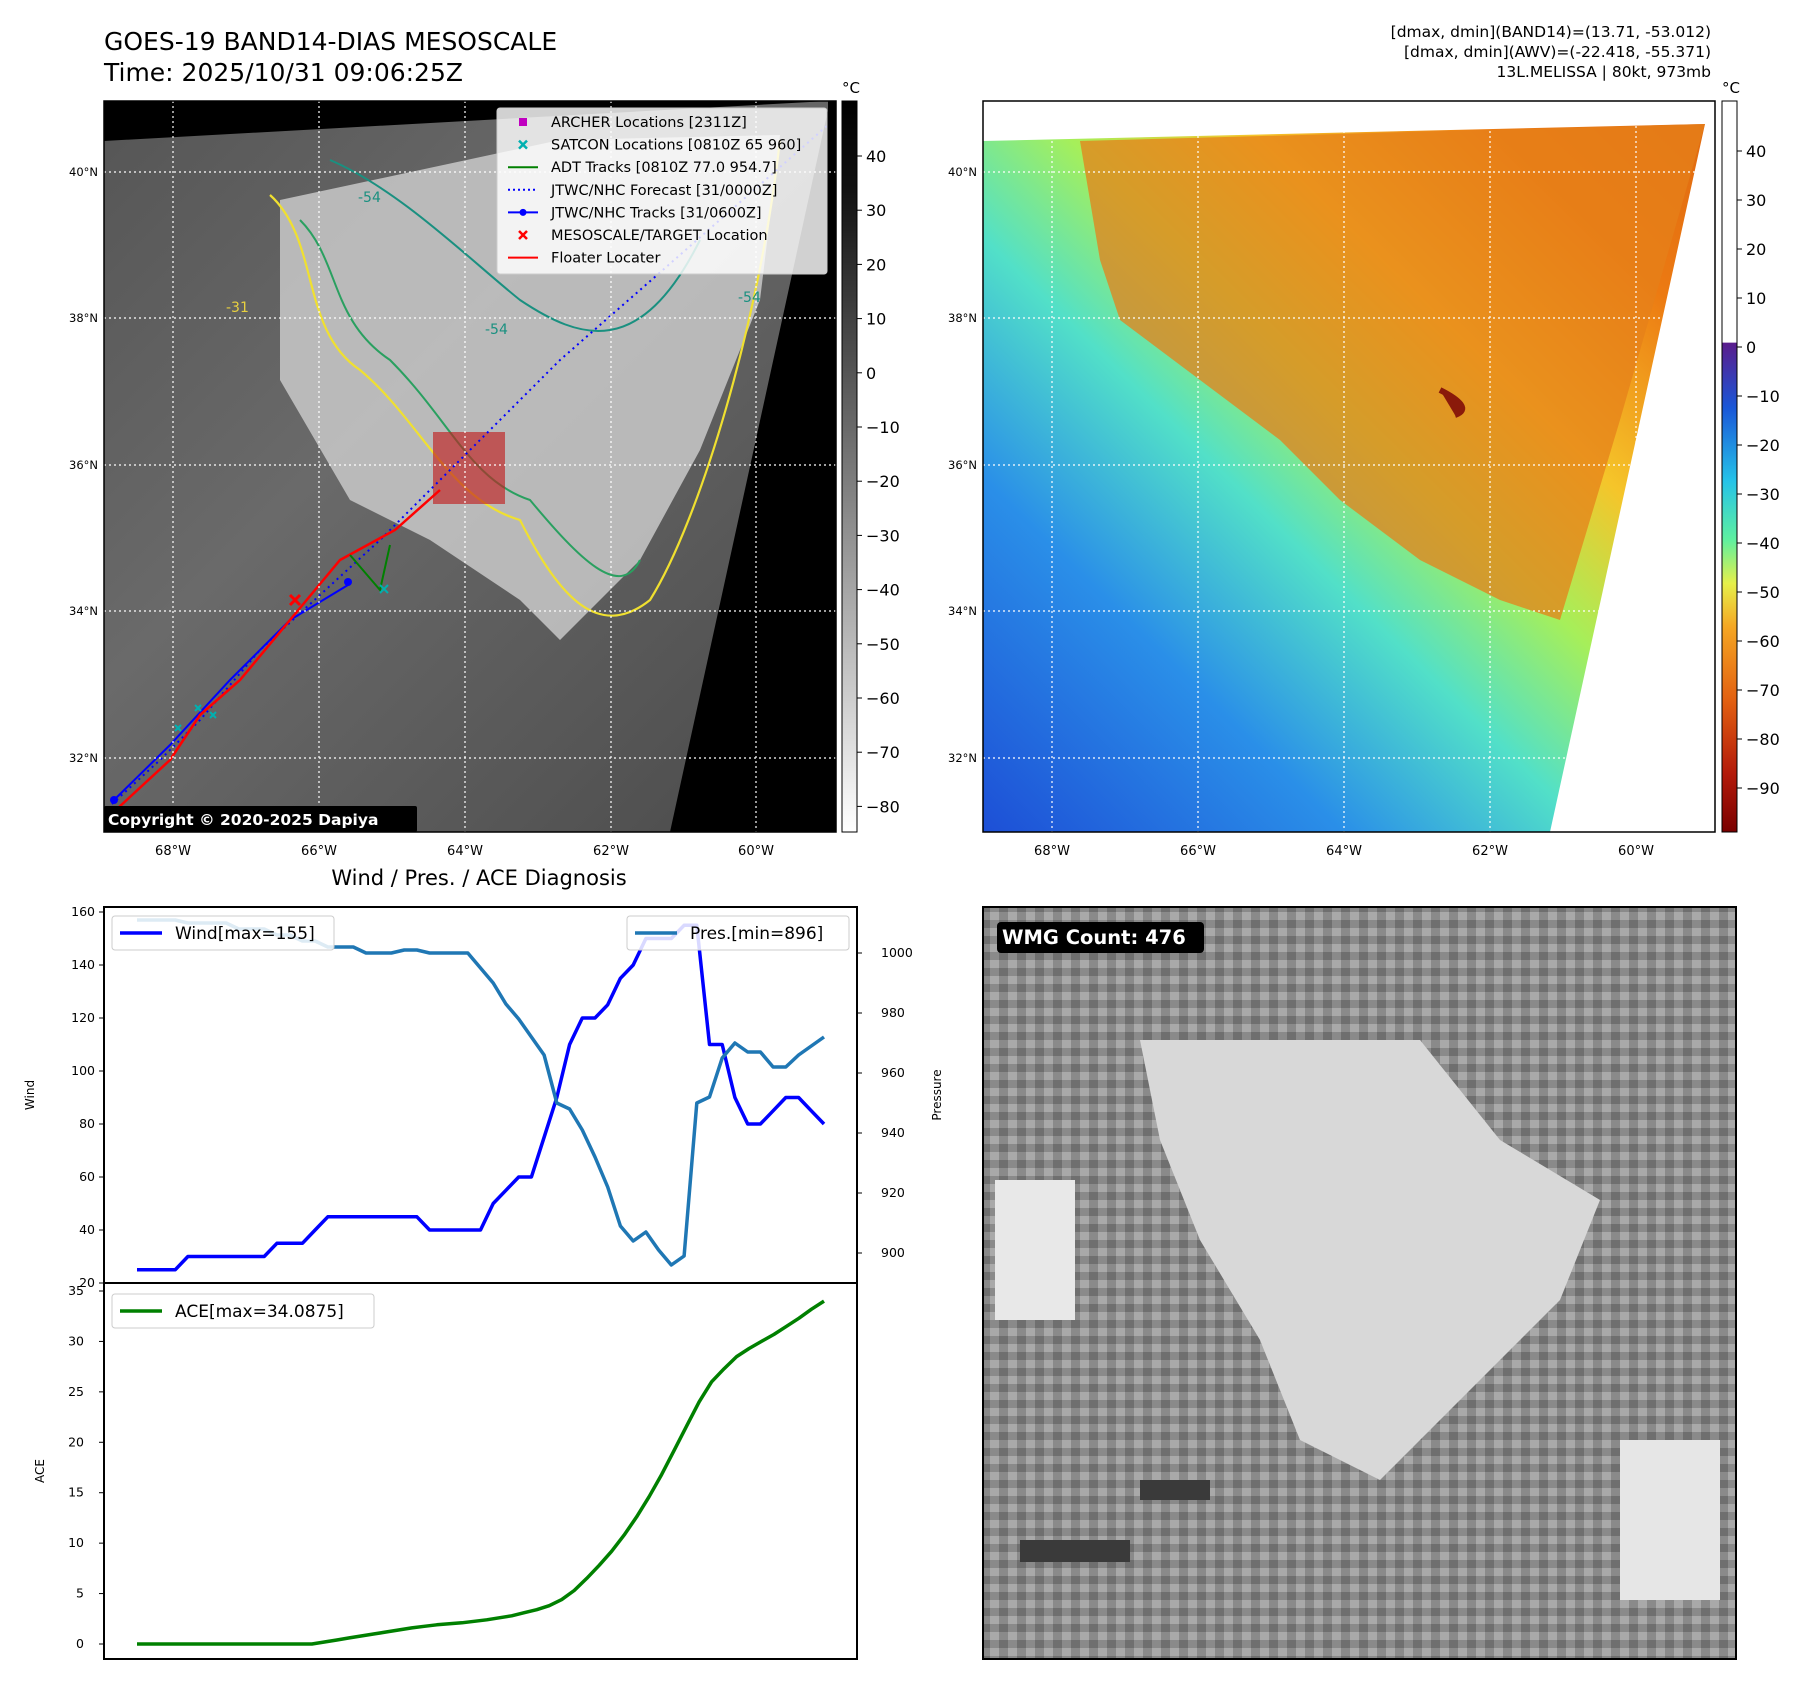 This screenshot has width=1797, height=1690. What do you see at coordinates (962, 318) in the screenshot?
I see `lat-label: 38°N` at bounding box center [962, 318].